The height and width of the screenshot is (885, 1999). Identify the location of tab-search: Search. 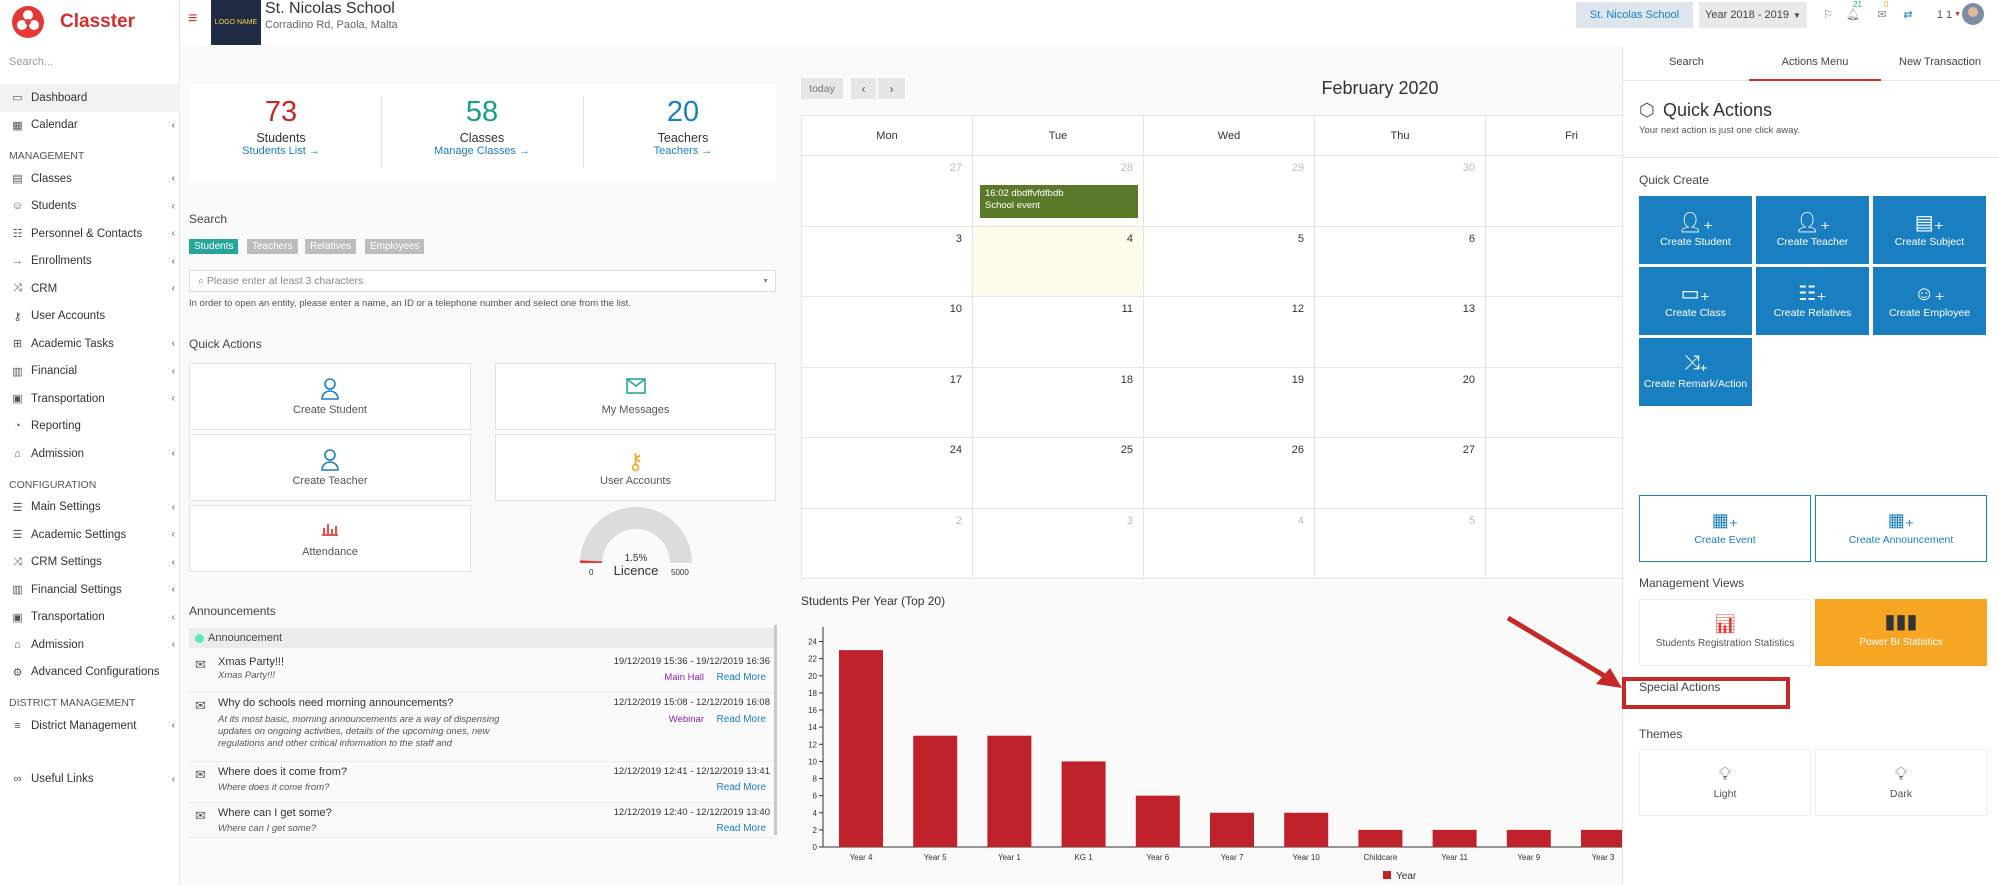
(1686, 62).